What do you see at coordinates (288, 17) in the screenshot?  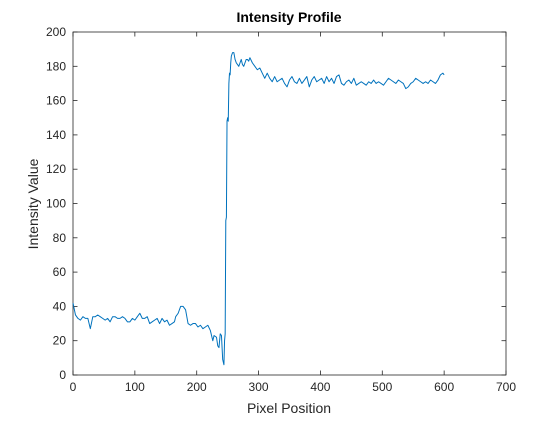 I see `chart-title: Intensity Profile` at bounding box center [288, 17].